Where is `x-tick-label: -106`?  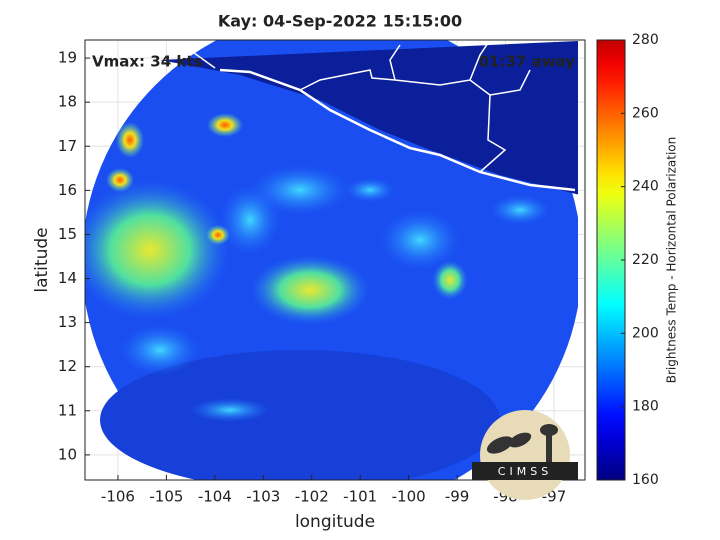
x-tick-label: -106 is located at coordinates (118, 497).